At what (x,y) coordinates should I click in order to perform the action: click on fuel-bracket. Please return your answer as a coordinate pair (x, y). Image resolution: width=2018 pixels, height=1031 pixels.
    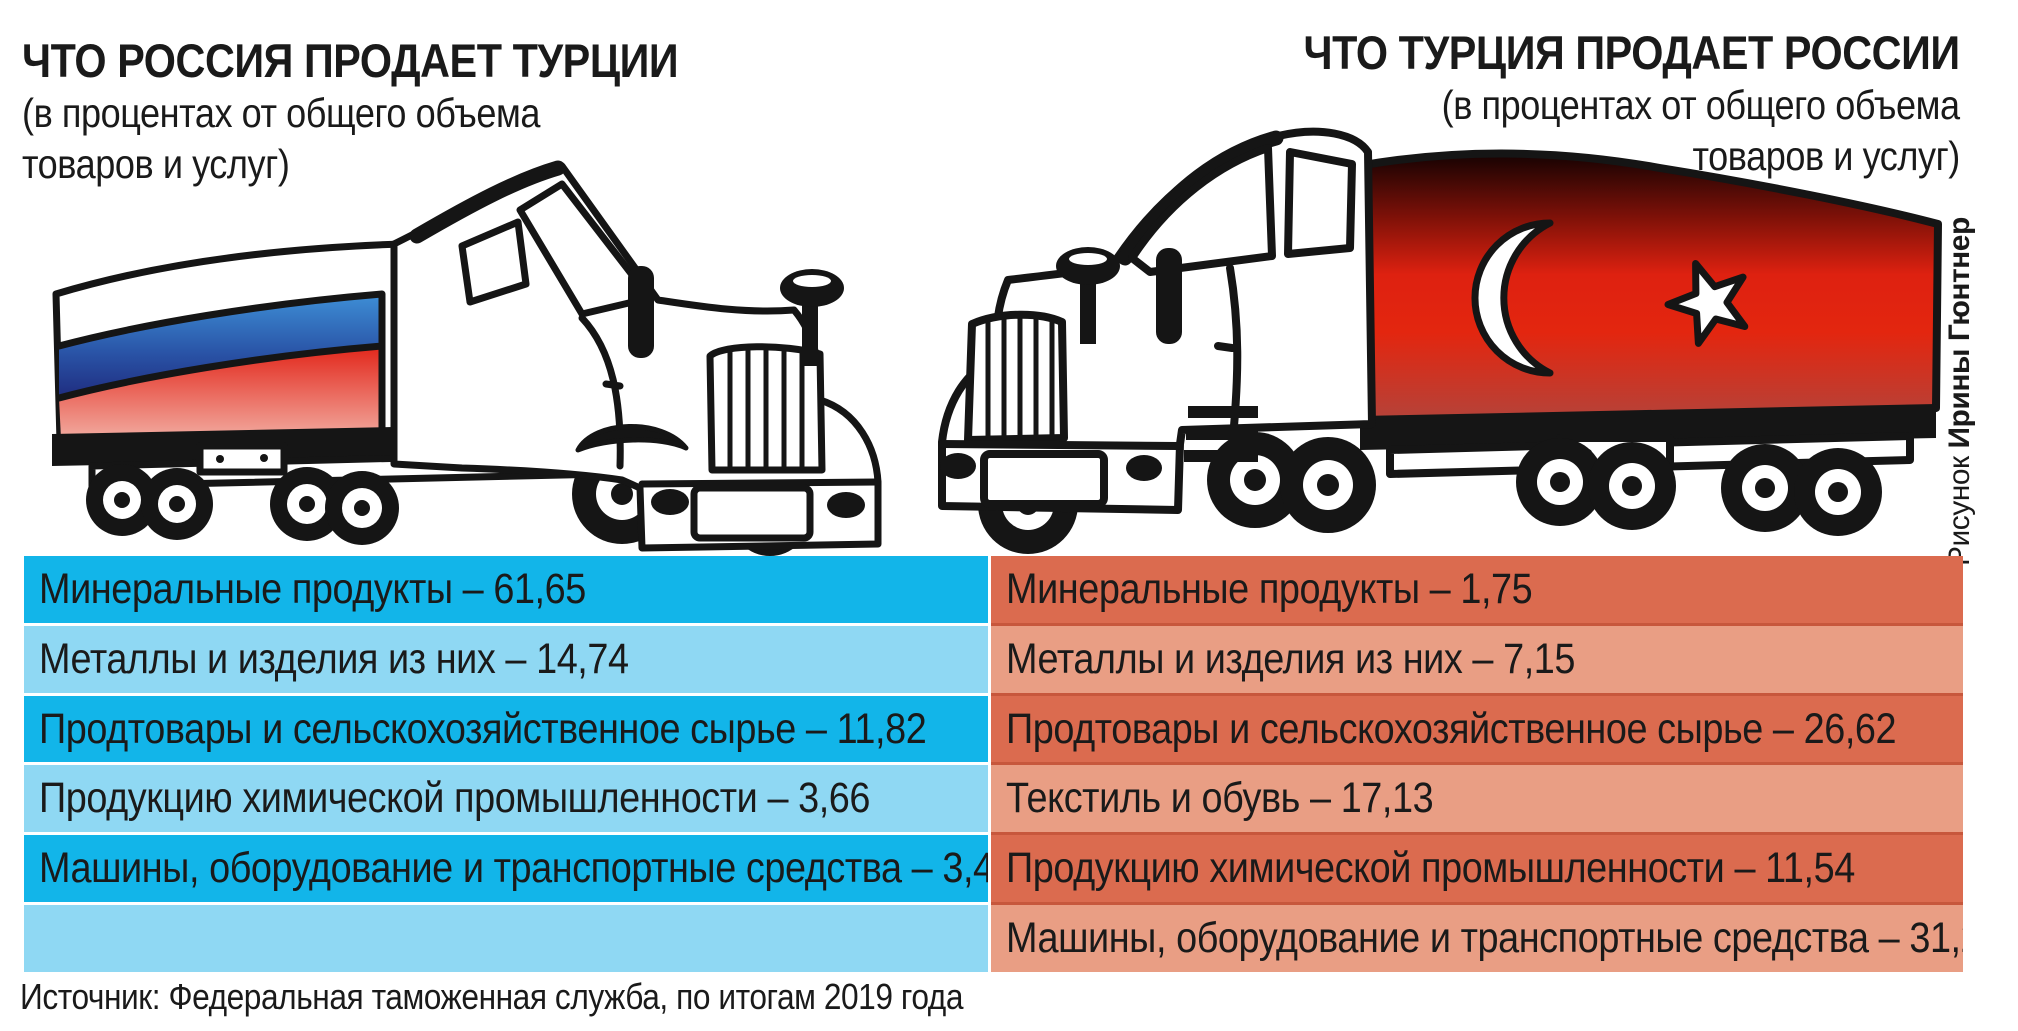
    Looking at the image, I should click on (242, 459).